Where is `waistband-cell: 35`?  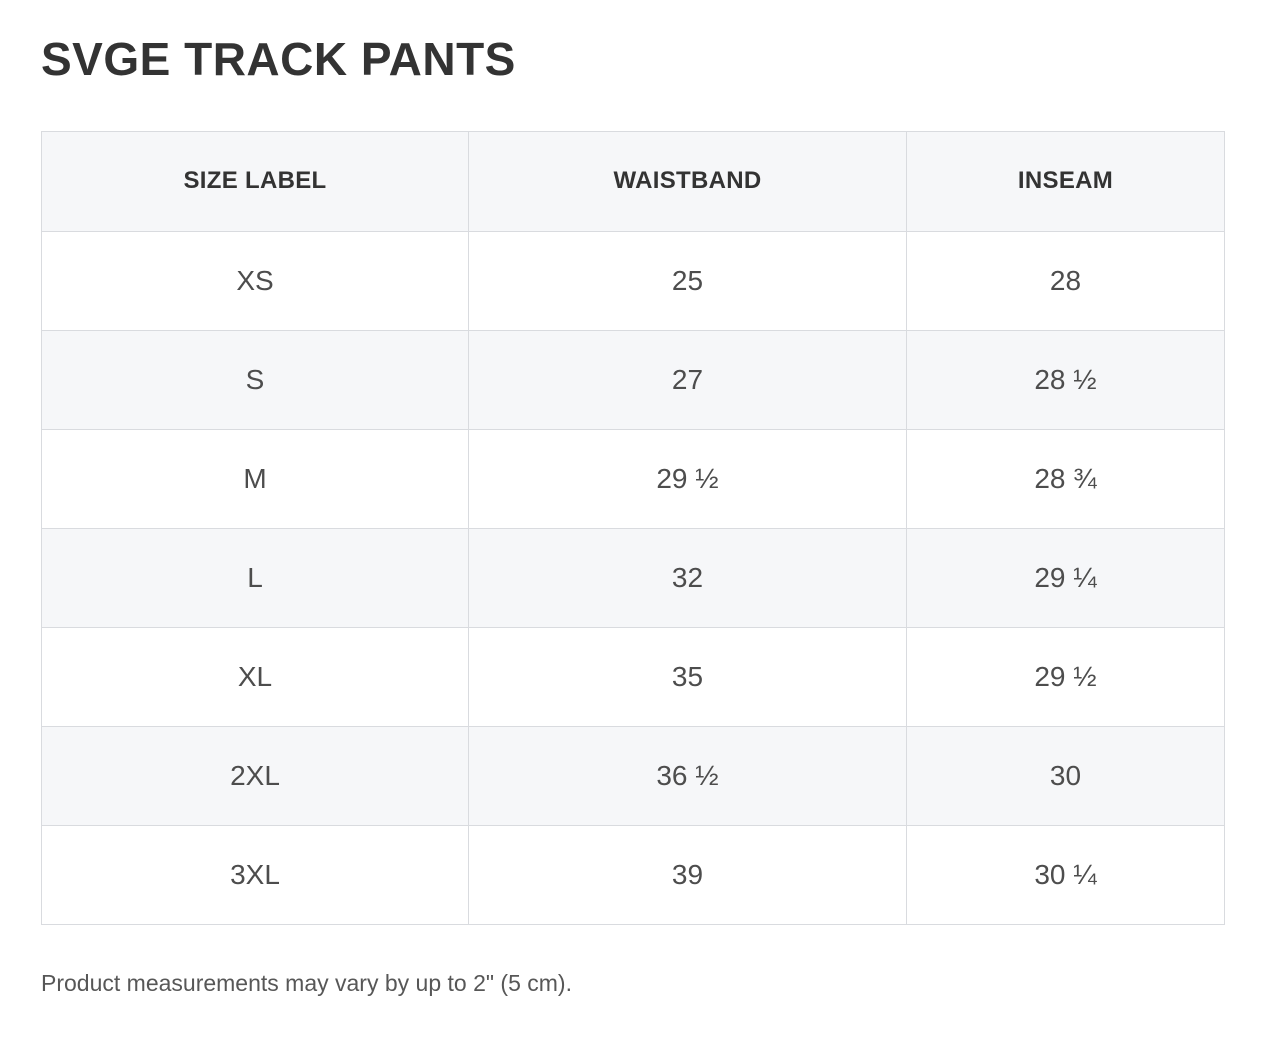 waistband-cell: 35 is located at coordinates (687, 676).